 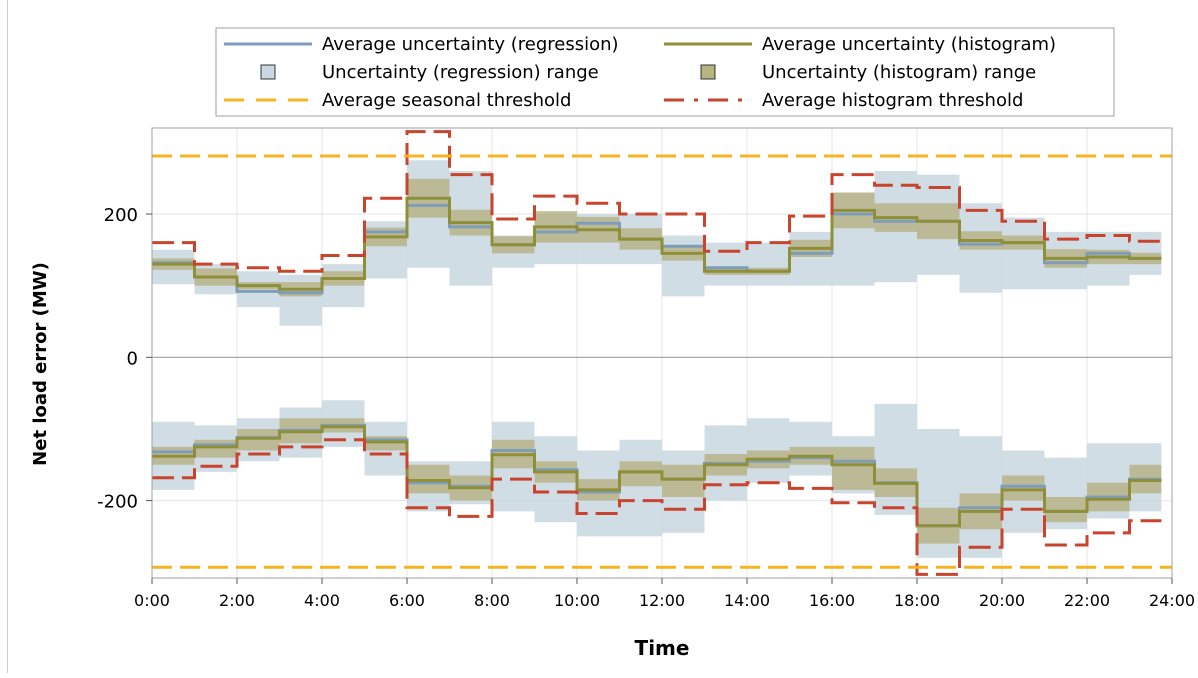 I want to click on legend-label: Average histogram threshold, so click(x=892, y=100).